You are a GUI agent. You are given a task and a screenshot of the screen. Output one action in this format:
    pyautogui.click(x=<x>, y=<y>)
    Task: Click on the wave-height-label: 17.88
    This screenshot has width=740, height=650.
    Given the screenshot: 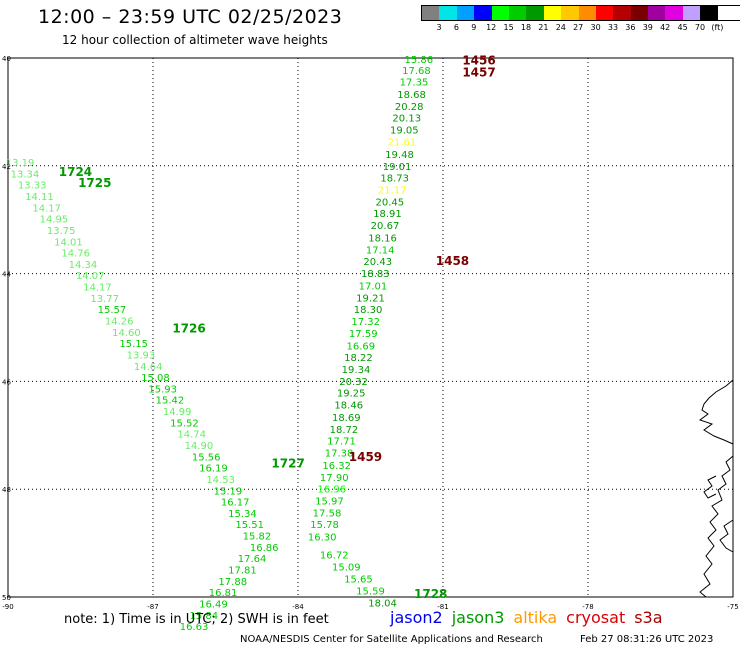 What is the action you would take?
    pyautogui.click(x=232, y=582)
    